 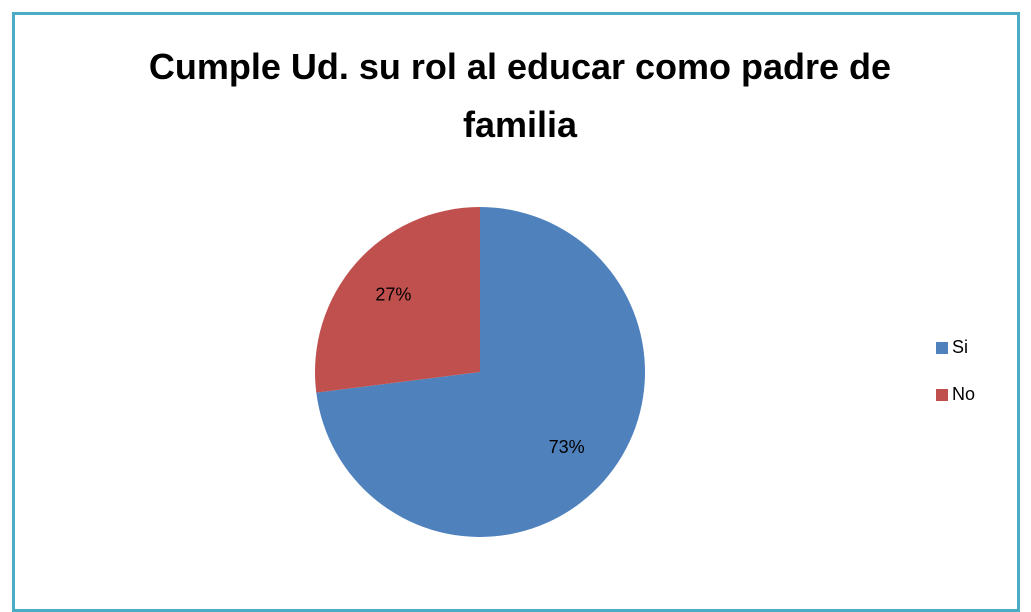 What do you see at coordinates (963, 394) in the screenshot?
I see `legend-label: No` at bounding box center [963, 394].